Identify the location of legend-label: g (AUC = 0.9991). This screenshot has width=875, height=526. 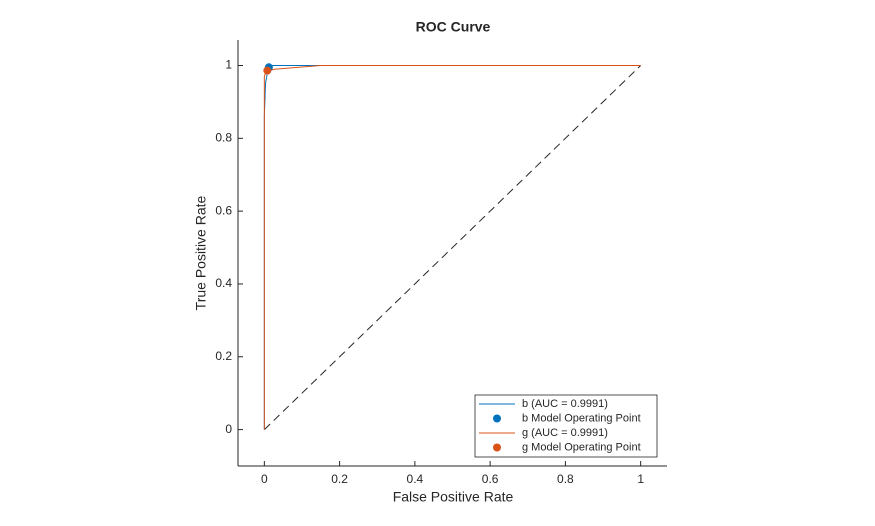
(565, 433).